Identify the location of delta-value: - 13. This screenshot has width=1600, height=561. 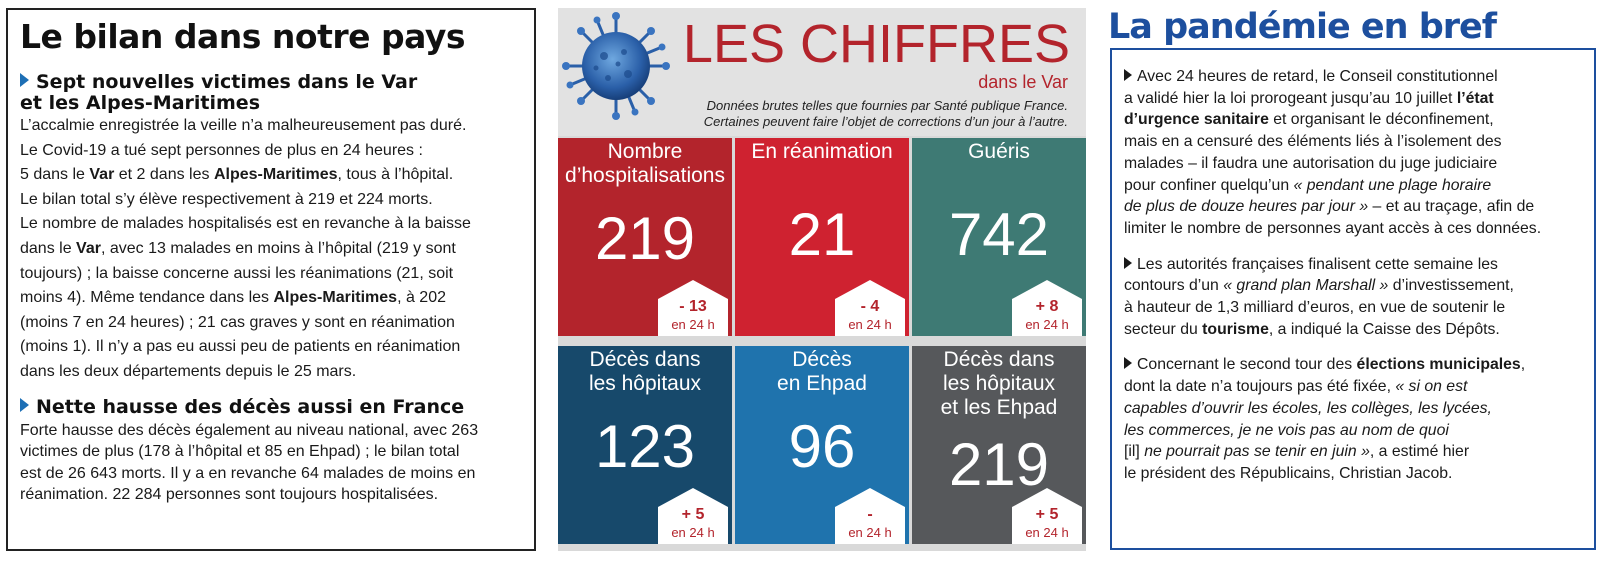
(693, 306).